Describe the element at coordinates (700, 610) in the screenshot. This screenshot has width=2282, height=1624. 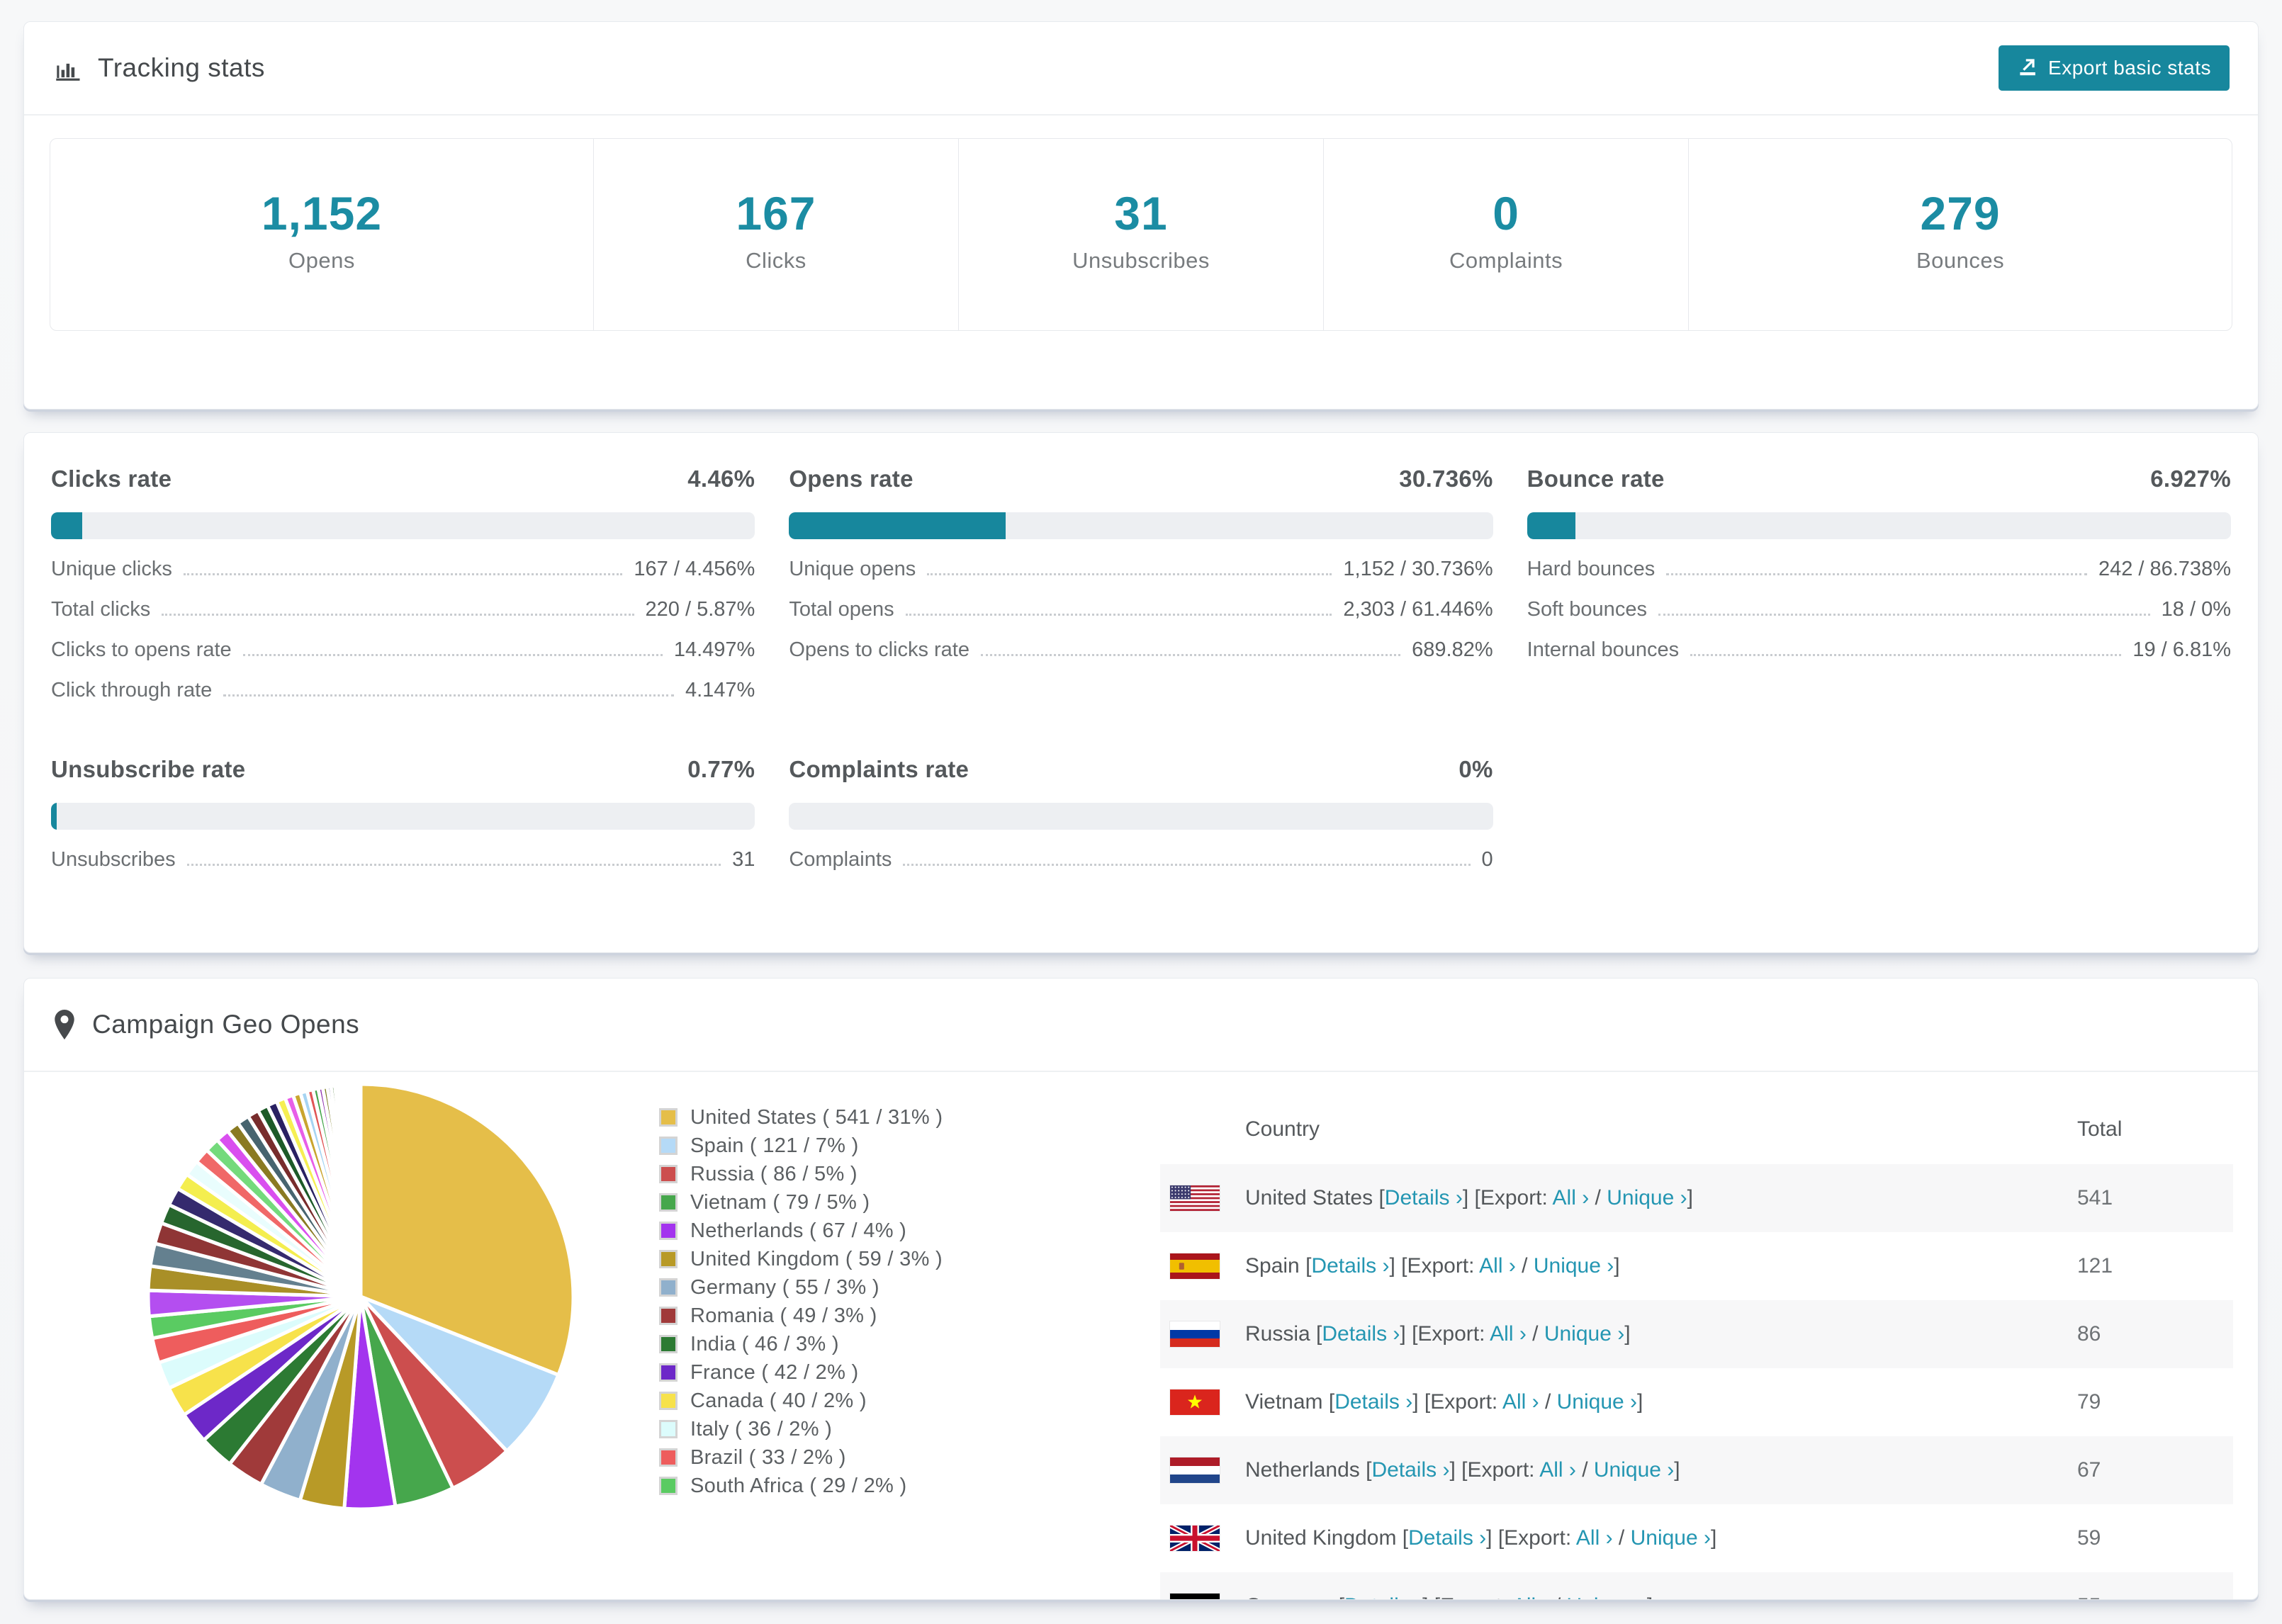
I see `rate-stat-value: 220 / 5.87%` at that location.